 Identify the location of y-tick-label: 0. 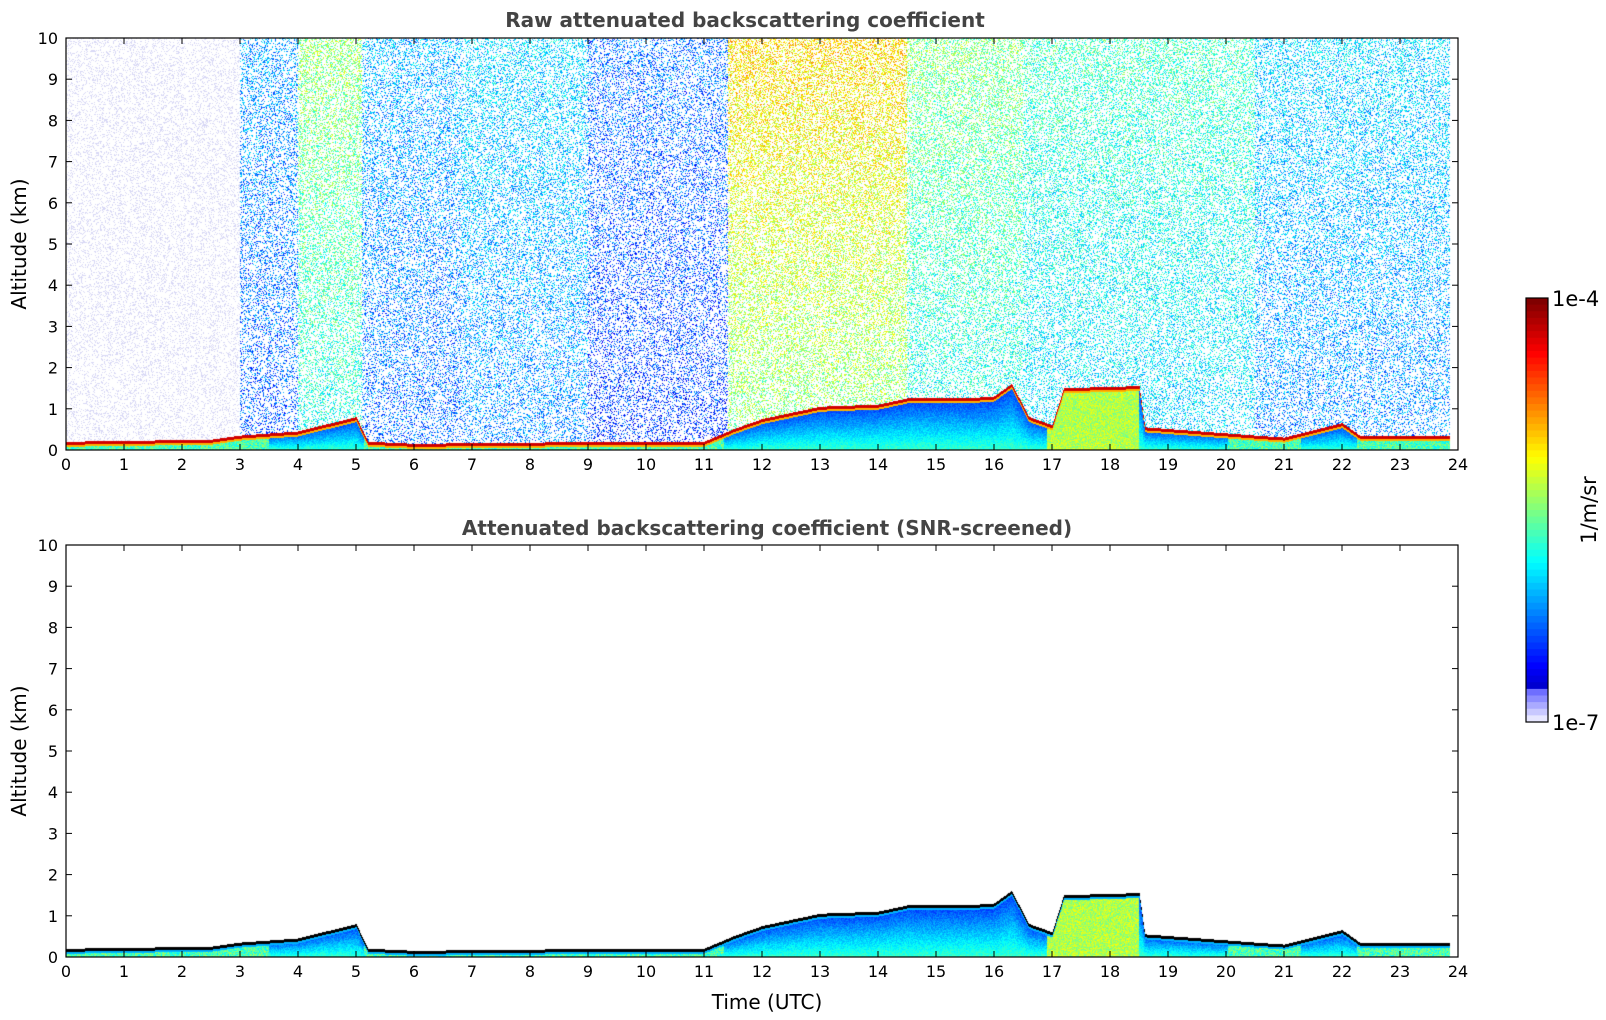
(53, 450).